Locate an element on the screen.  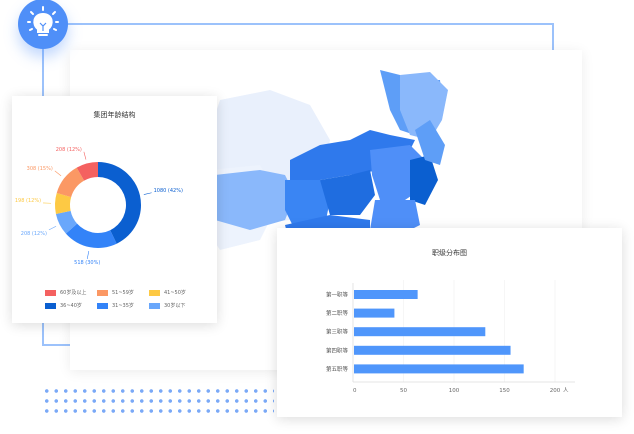
donut-legend: 60岁及以上 51~59岁 41~50岁 36~40岁 31~35岁 30岁以下 is located at coordinates (125, 299).